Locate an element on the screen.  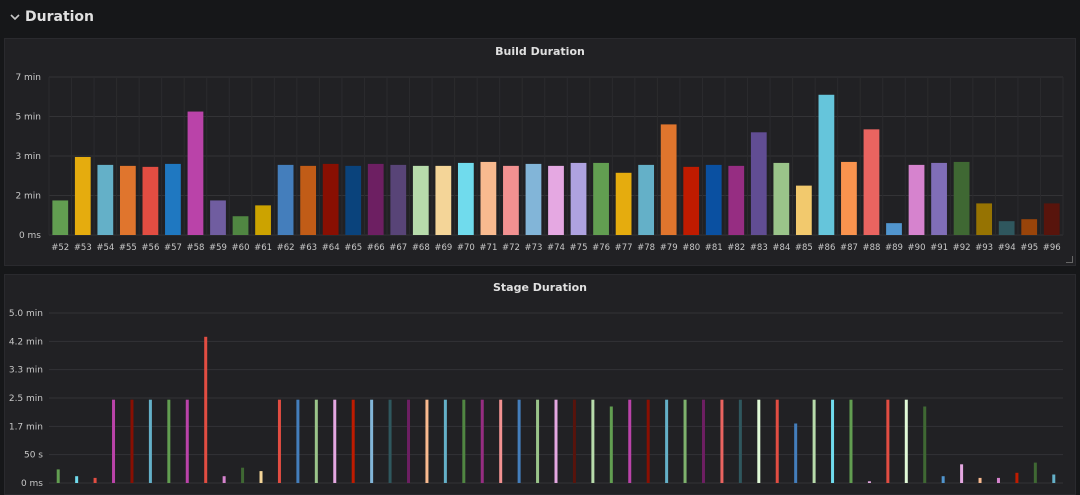
x-tick-label: #65 is located at coordinates (353, 248).